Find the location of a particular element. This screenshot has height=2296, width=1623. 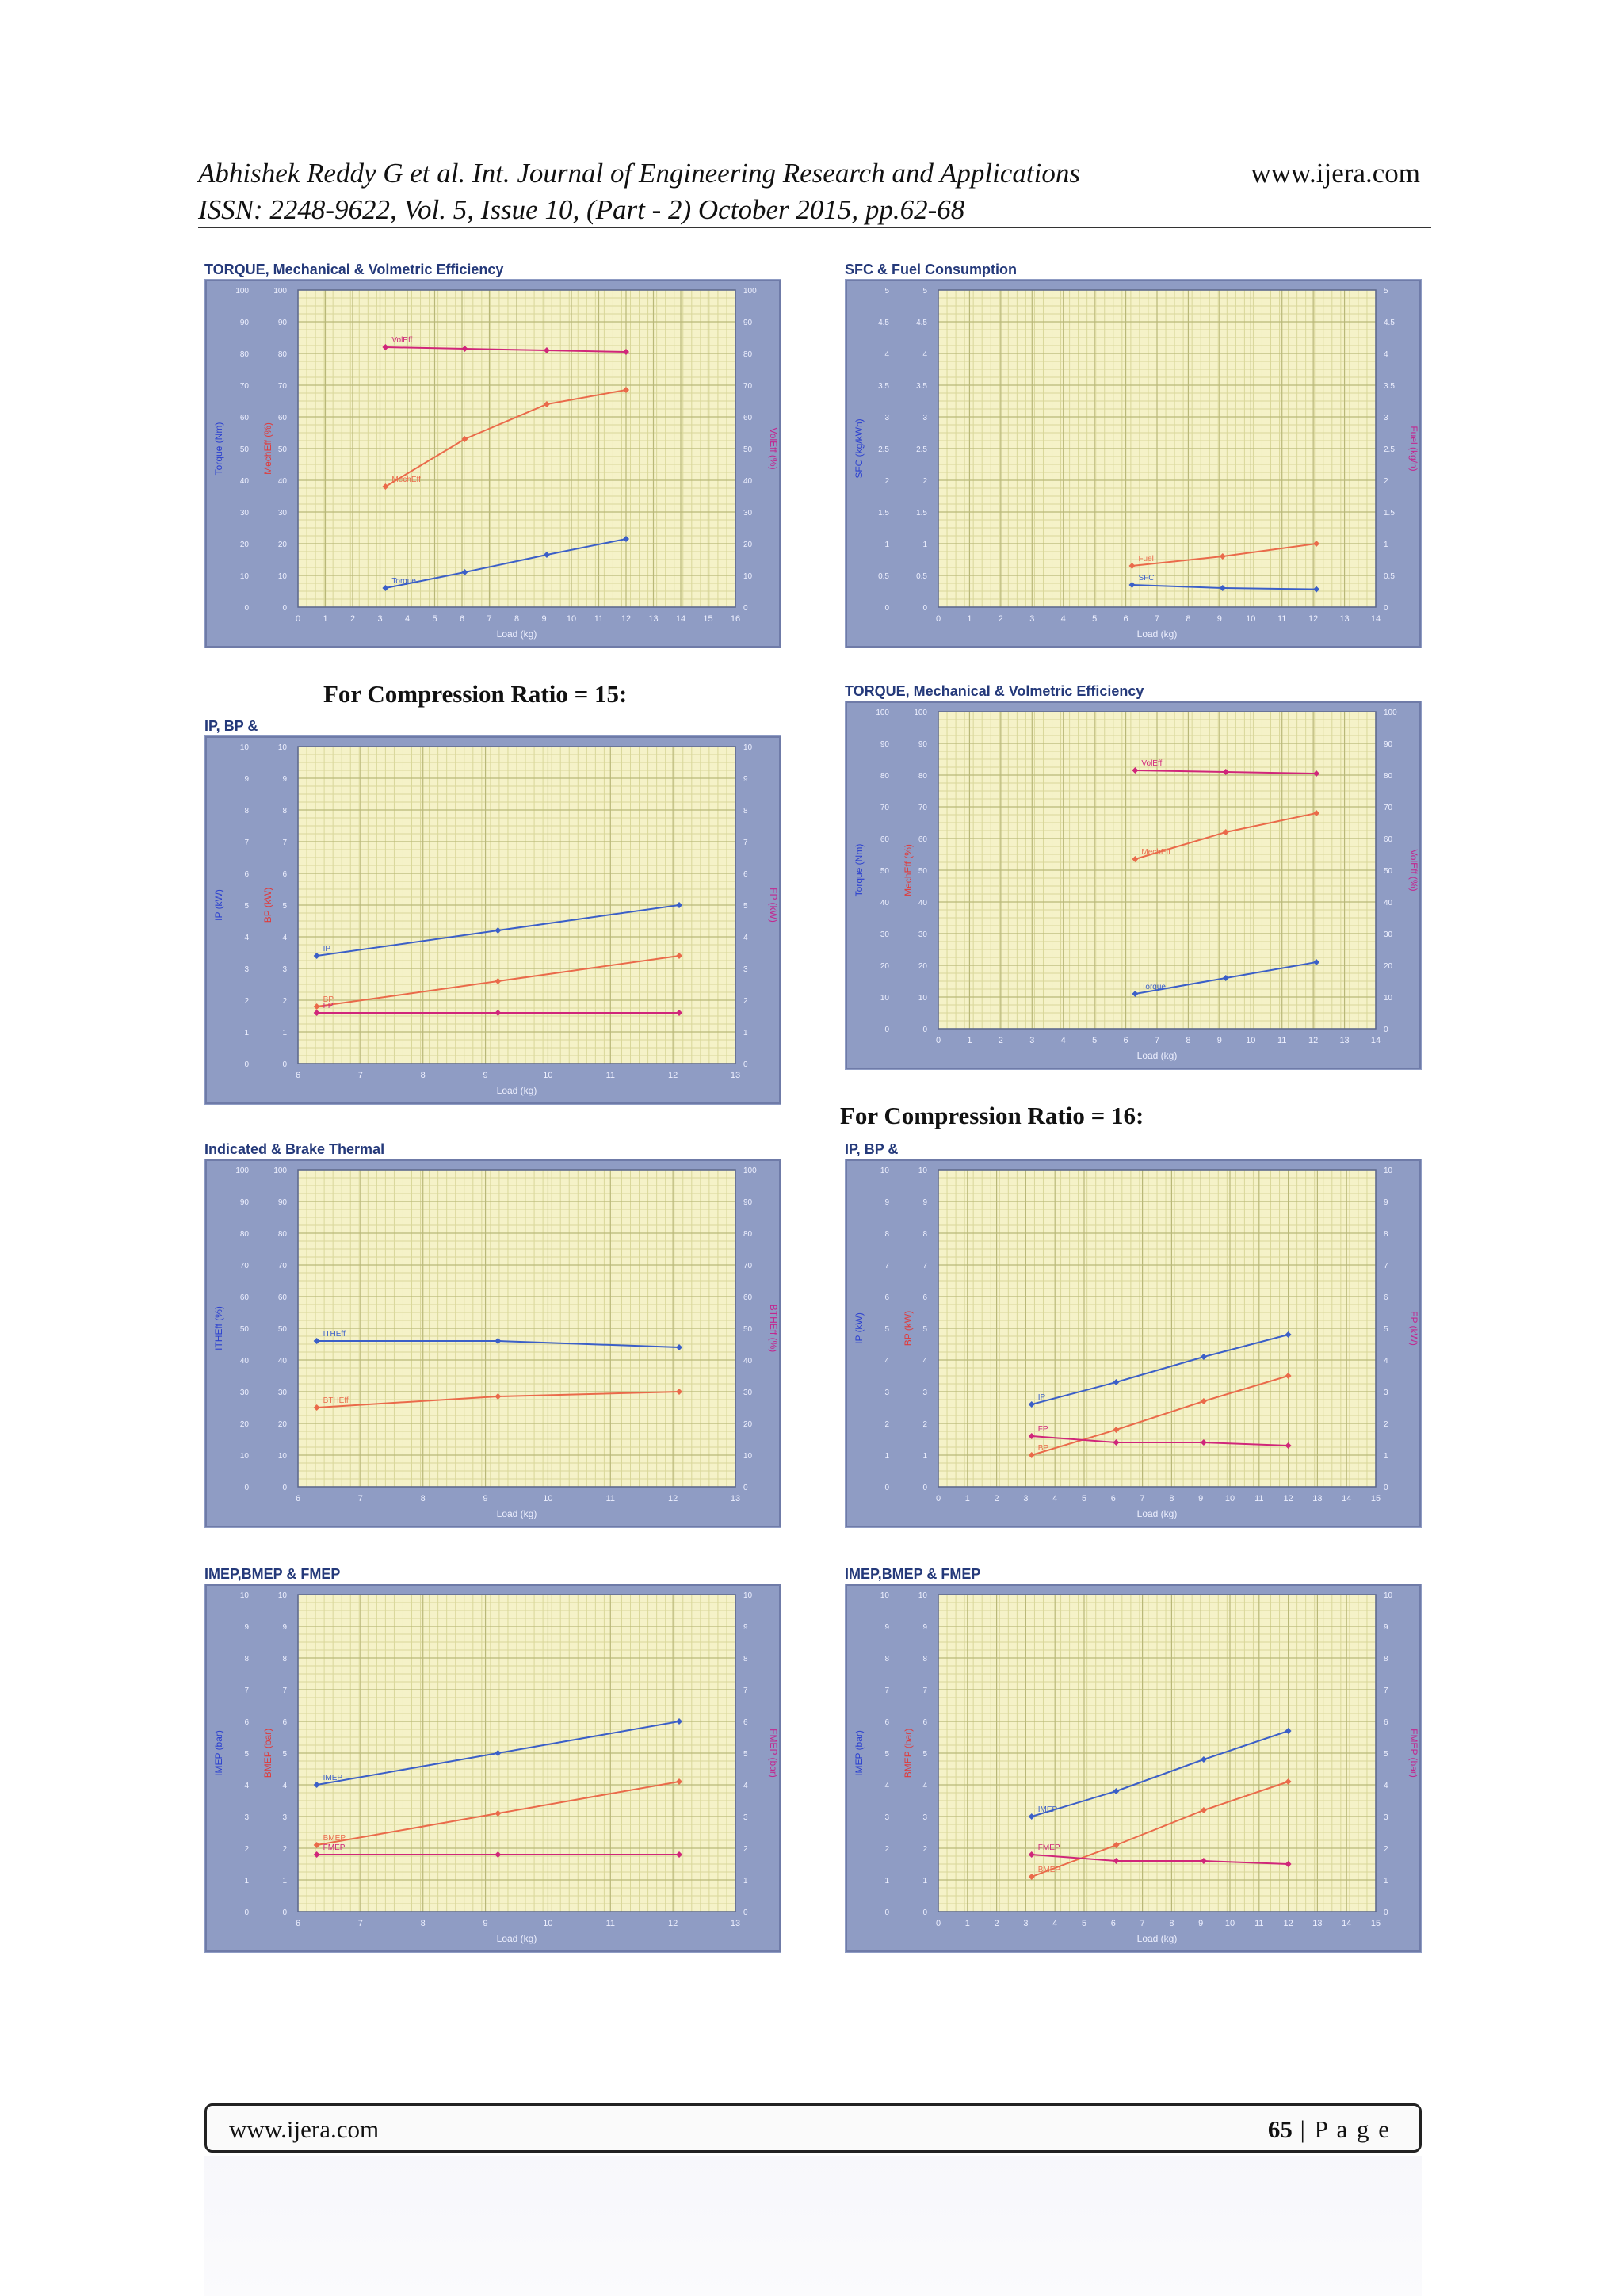

y-tick-label-right: 7 is located at coordinates (1386, 1266).